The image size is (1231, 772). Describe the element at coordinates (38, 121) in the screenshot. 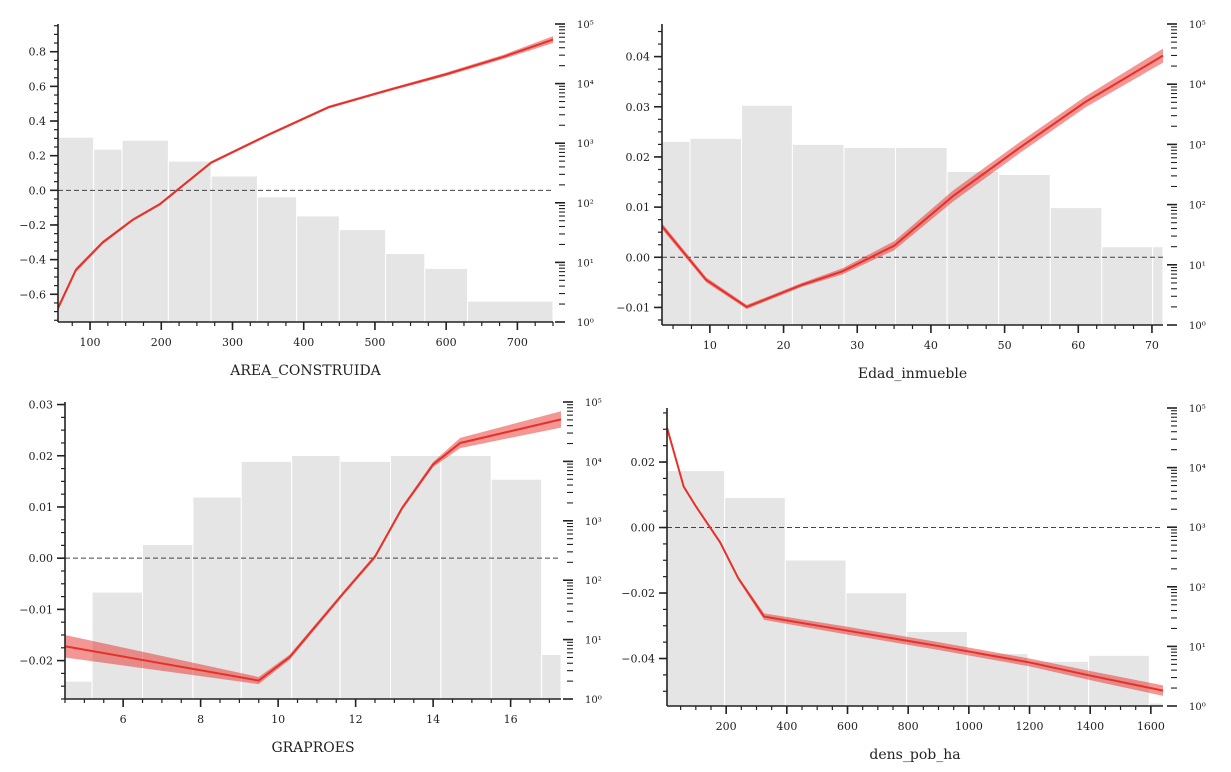

I see `y-tick-label: 0.4` at that location.